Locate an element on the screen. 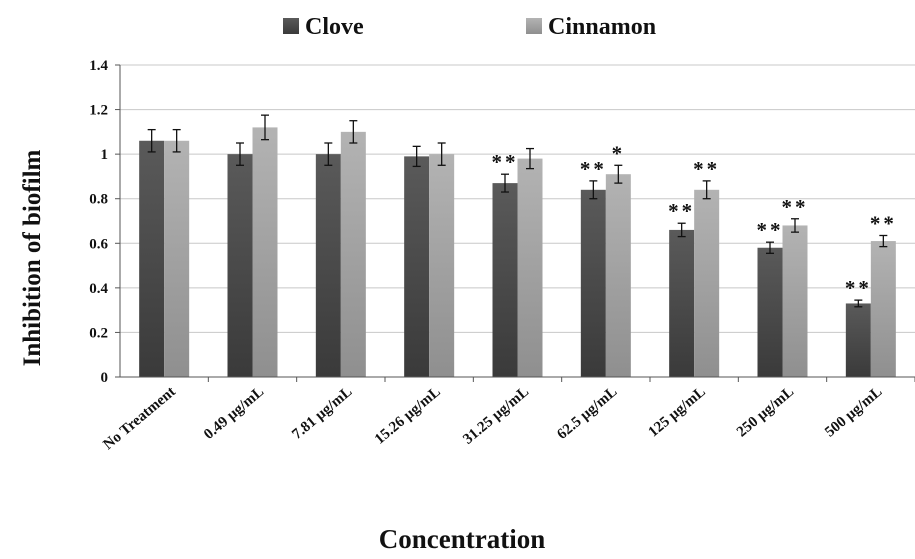  y-tick-label: 1 is located at coordinates (105, 155).